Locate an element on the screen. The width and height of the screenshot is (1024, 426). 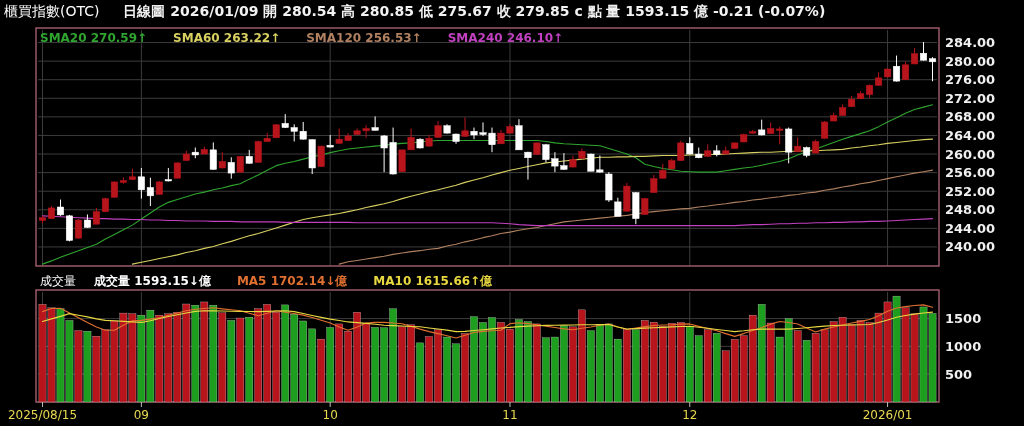
x-tick-label: 11 is located at coordinates (510, 415).